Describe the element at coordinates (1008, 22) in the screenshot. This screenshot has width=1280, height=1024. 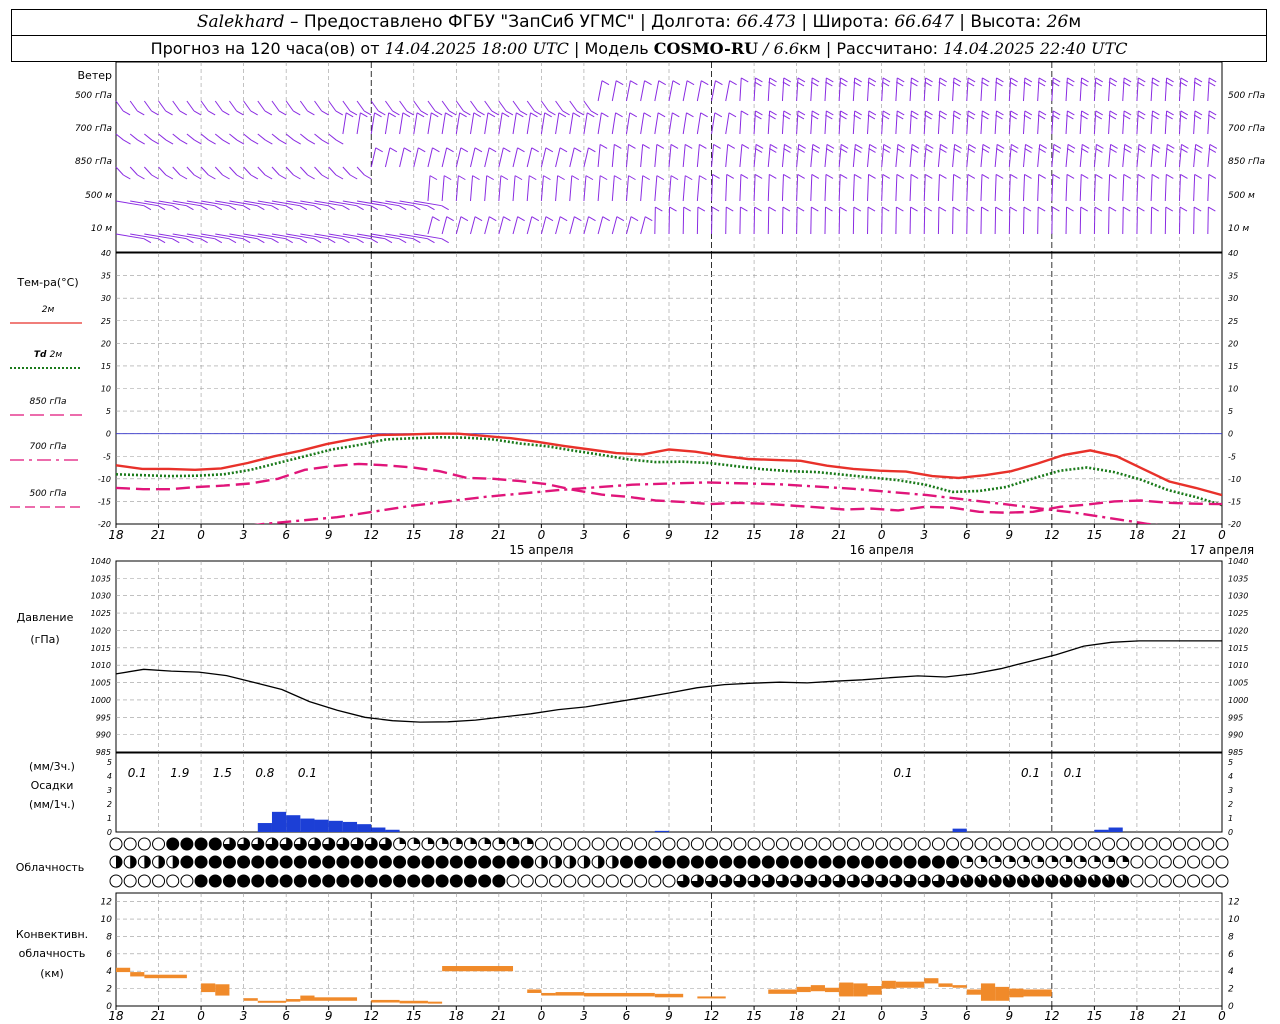
I see `alt-label: Высота:` at that location.